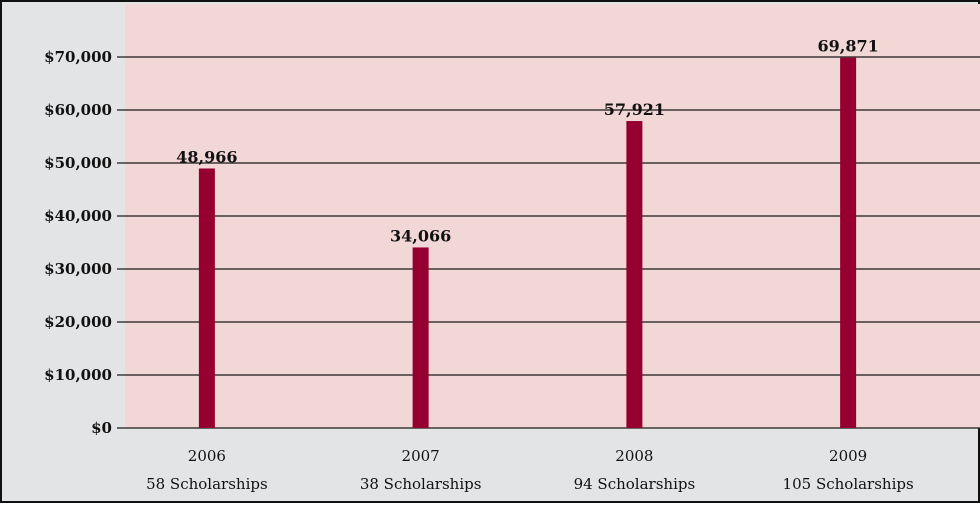  I want to click on y-tick-label: $0, so click(101, 428).